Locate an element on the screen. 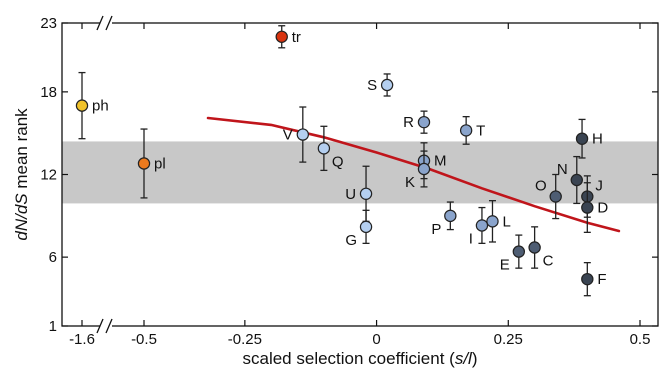 This screenshot has height=373, width=662. bottom-axis-break is located at coordinates (104, 326).